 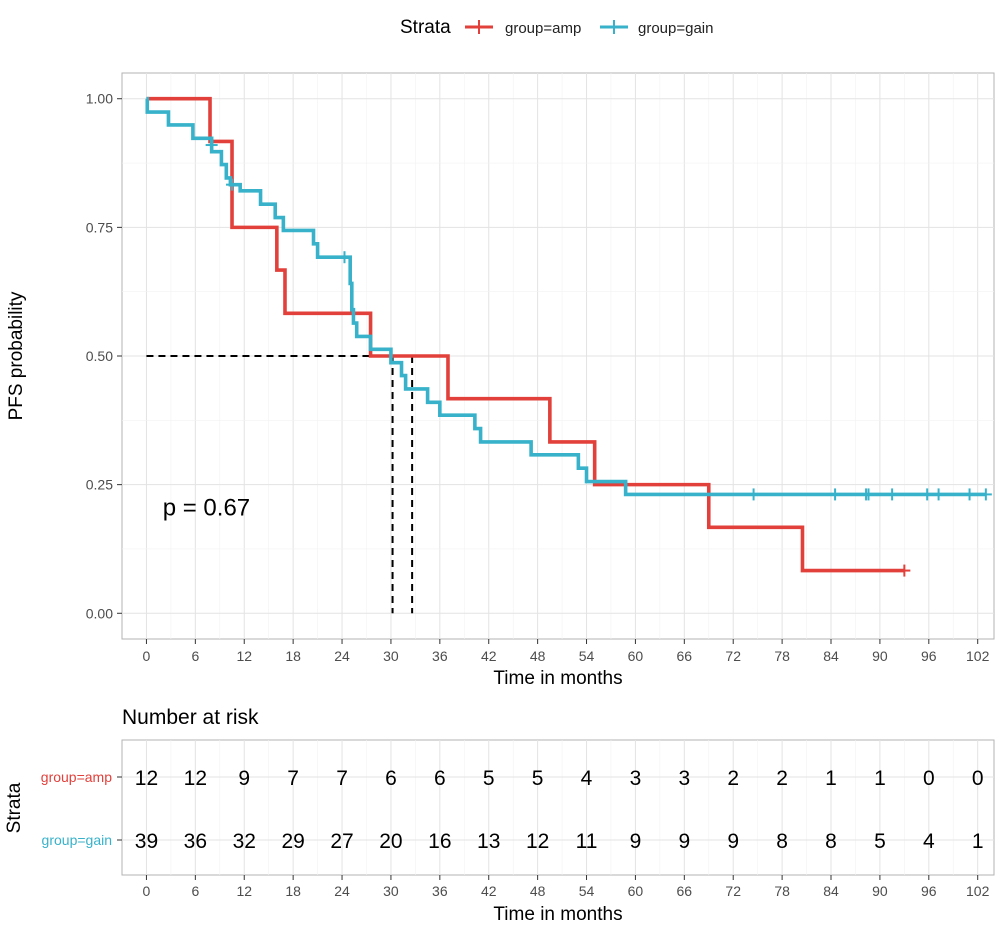 I want to click on risk-x-tick-label: 36, so click(x=440, y=891).